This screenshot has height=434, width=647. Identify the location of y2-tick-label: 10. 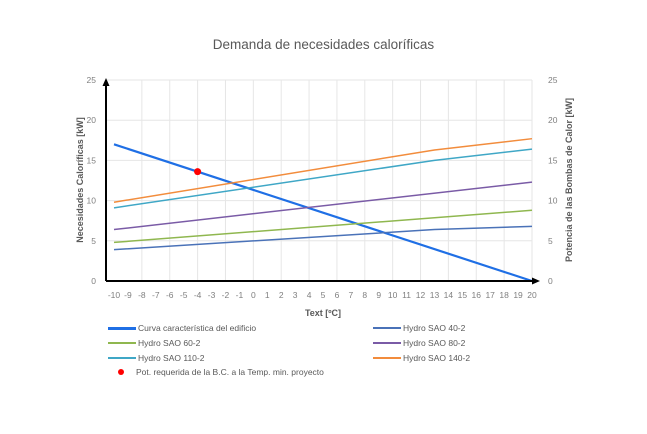
(553, 201).